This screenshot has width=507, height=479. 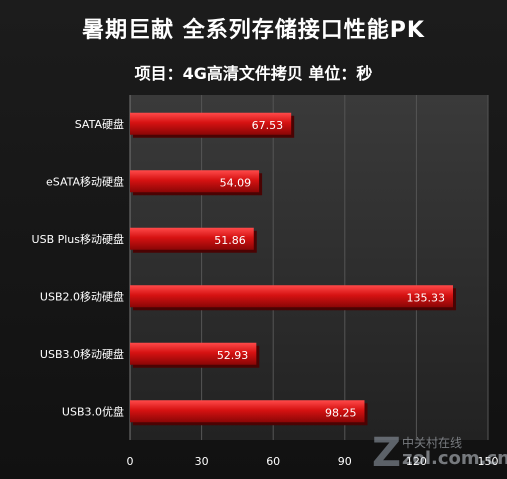 I want to click on chart-subtitle: 项目：4G高清文件拷贝 单位：秒, so click(x=253, y=73).